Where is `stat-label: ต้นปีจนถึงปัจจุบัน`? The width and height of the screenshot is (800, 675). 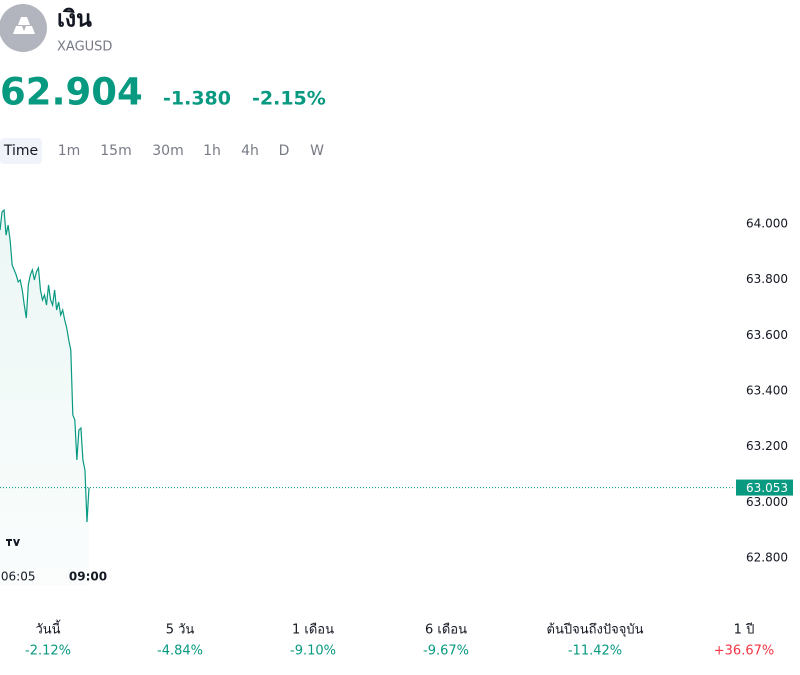
stat-label: ต้นปีจนถึงปัจจุบัน is located at coordinates (595, 630).